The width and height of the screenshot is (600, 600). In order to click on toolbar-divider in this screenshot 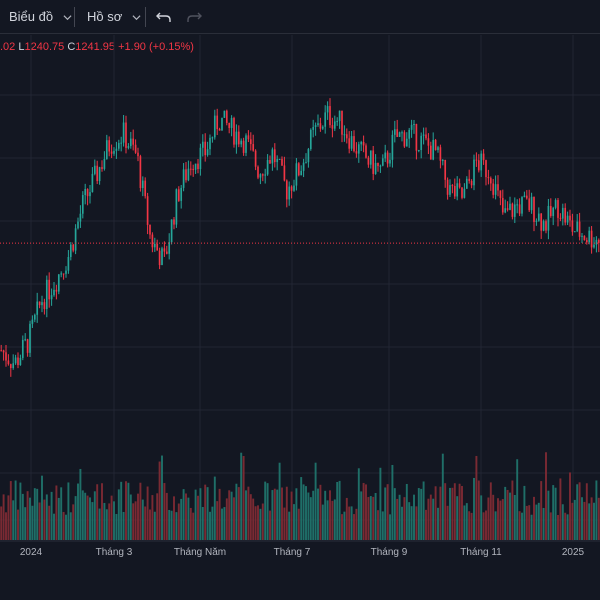, I will do `click(74, 17)`.